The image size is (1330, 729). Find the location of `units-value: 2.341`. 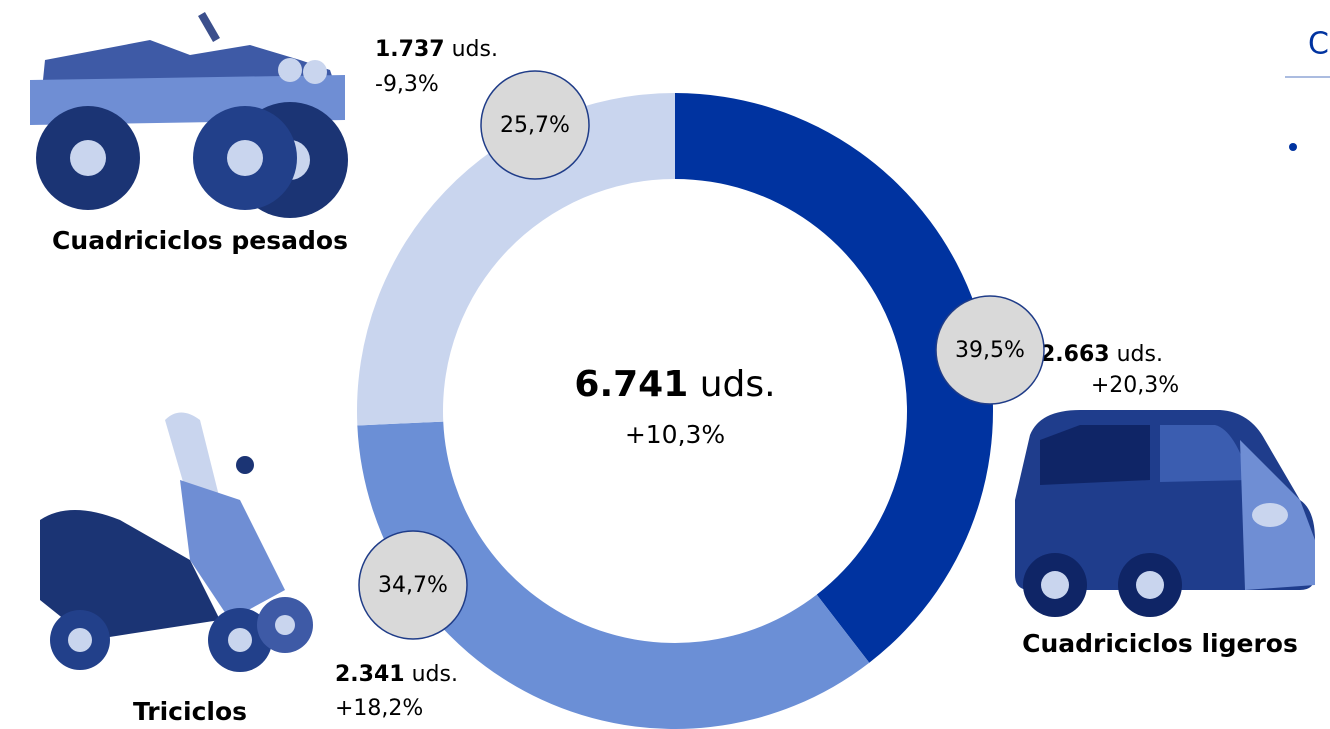

units-value: 2.341 is located at coordinates (370, 674).